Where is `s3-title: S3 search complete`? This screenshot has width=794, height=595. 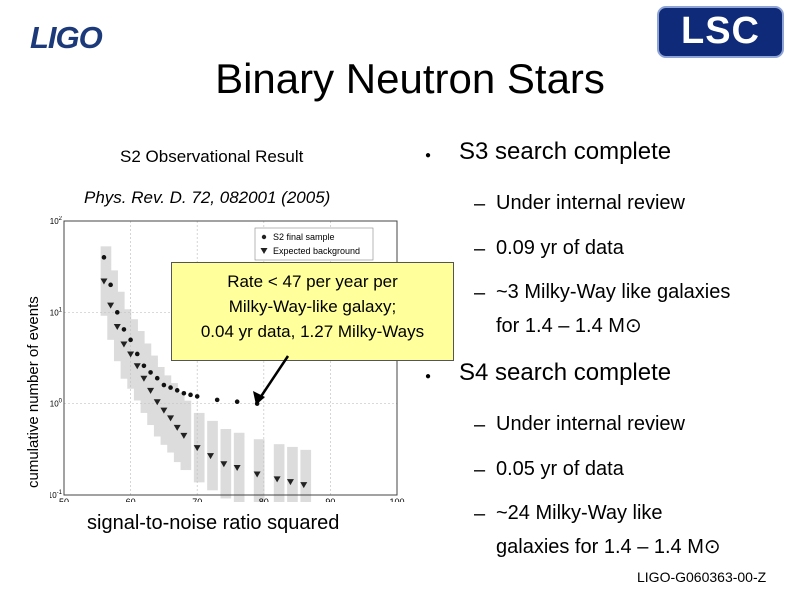 s3-title: S3 search complete is located at coordinates (565, 151).